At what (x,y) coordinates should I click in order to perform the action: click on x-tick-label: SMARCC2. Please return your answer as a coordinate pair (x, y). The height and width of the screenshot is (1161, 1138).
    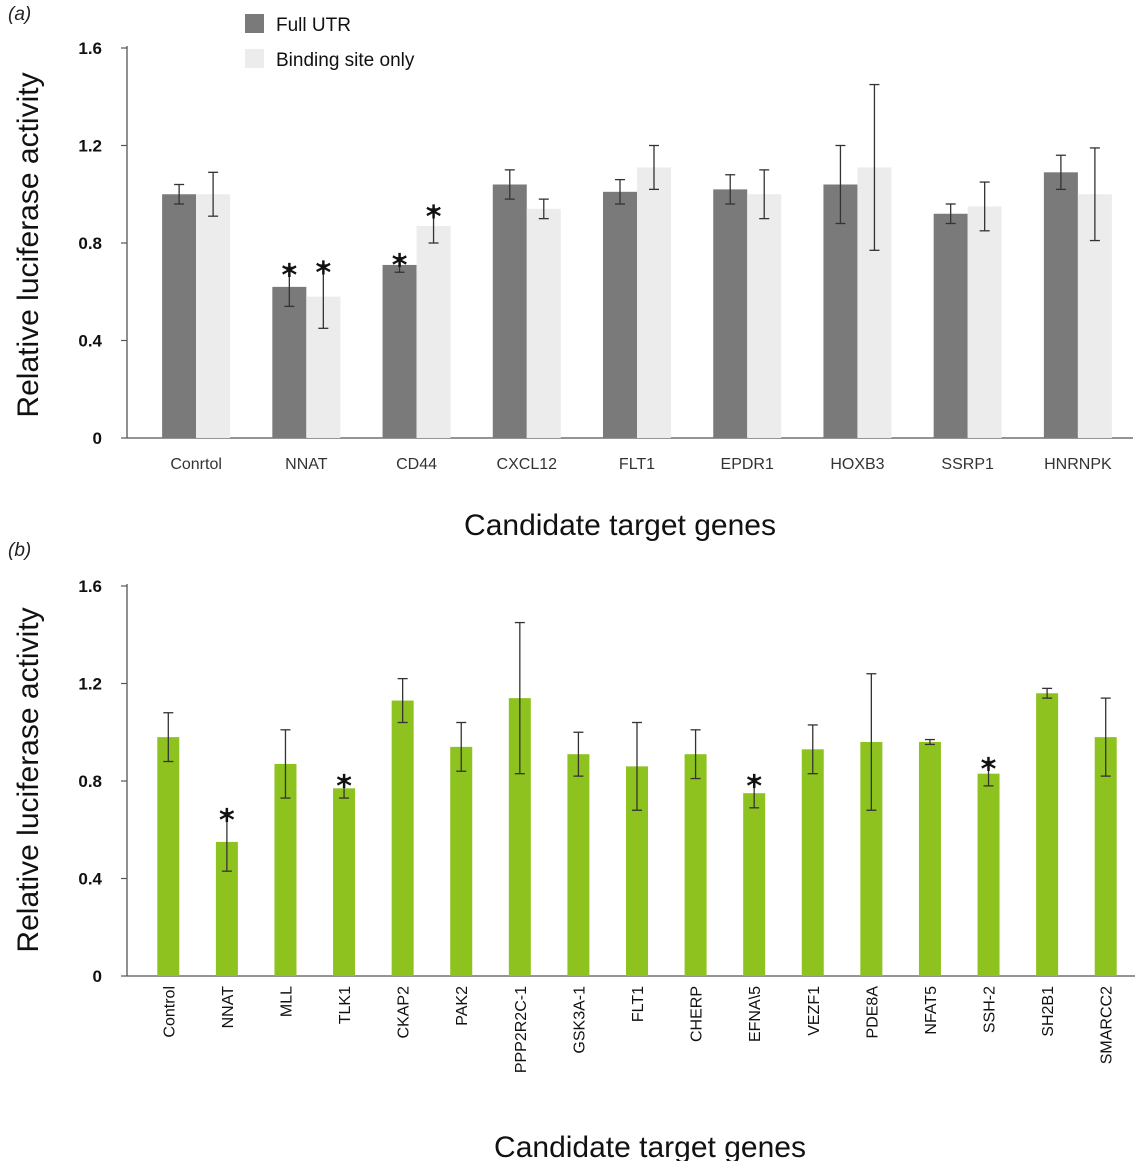
    Looking at the image, I should click on (1107, 1025).